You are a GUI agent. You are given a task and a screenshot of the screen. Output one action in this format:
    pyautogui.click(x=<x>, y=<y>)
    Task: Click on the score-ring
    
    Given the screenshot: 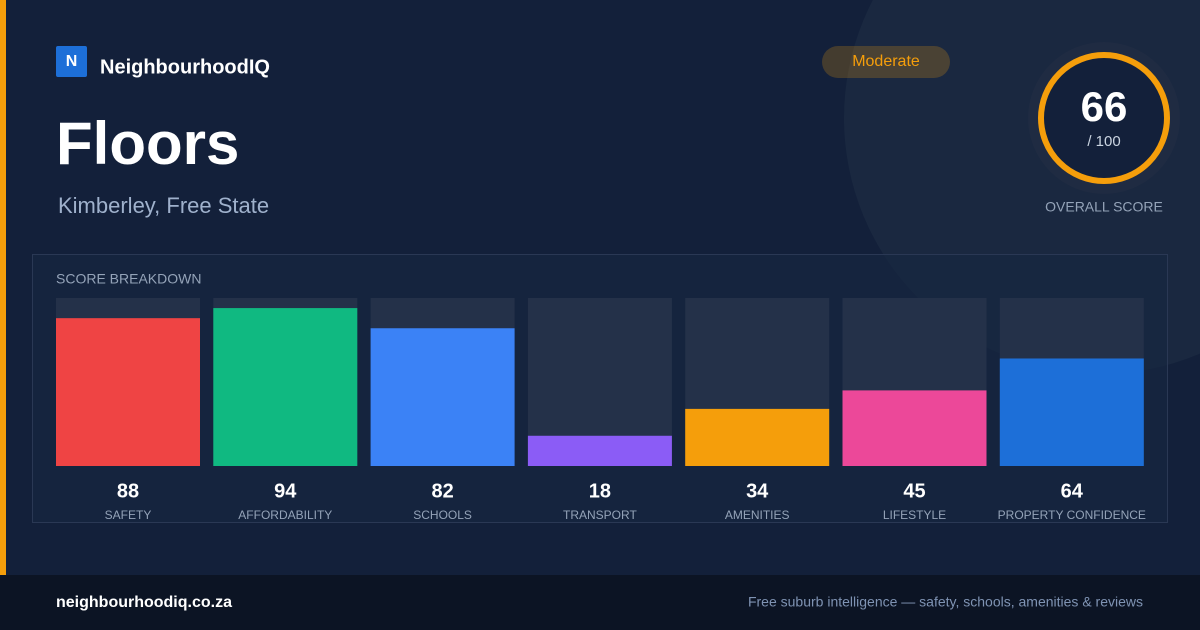 What is the action you would take?
    pyautogui.click(x=1104, y=118)
    